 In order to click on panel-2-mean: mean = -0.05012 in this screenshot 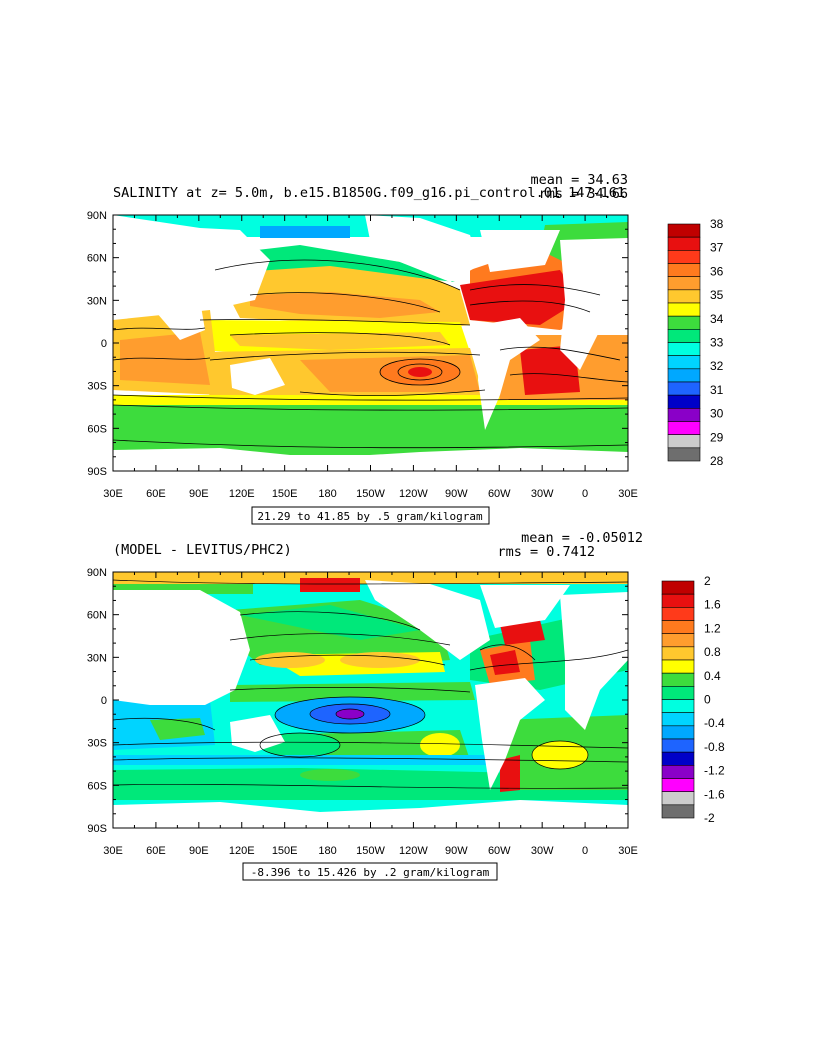, I will do `click(582, 538)`.